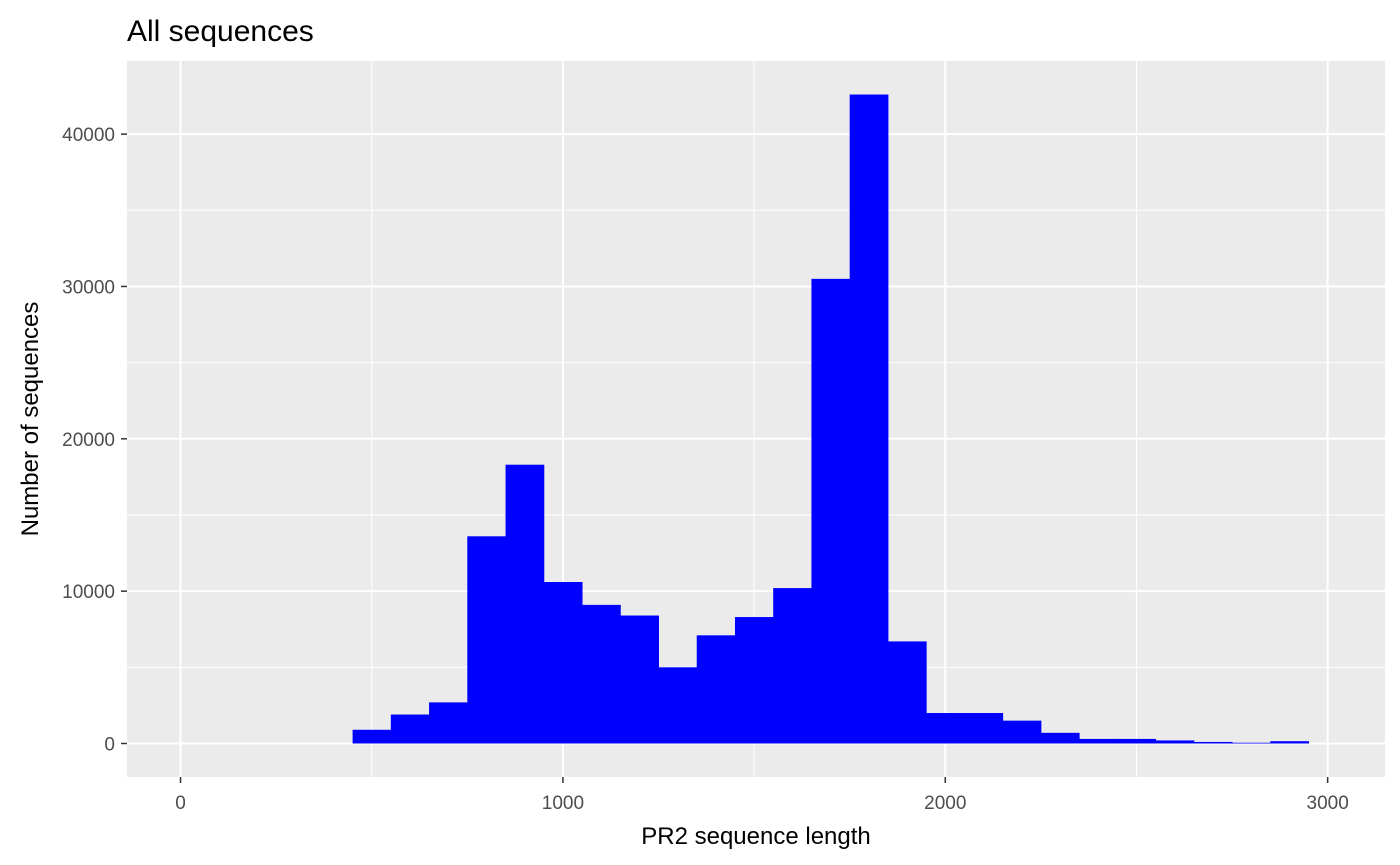 This screenshot has width=1400, height=865. I want to click on x-tick-label: 2000, so click(945, 803).